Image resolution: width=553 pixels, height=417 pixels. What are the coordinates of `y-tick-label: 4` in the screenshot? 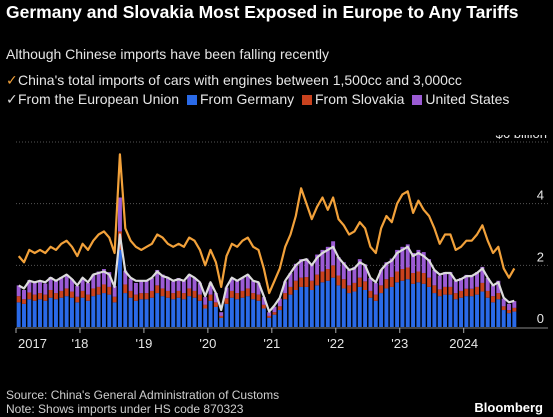 It's located at (540, 195).